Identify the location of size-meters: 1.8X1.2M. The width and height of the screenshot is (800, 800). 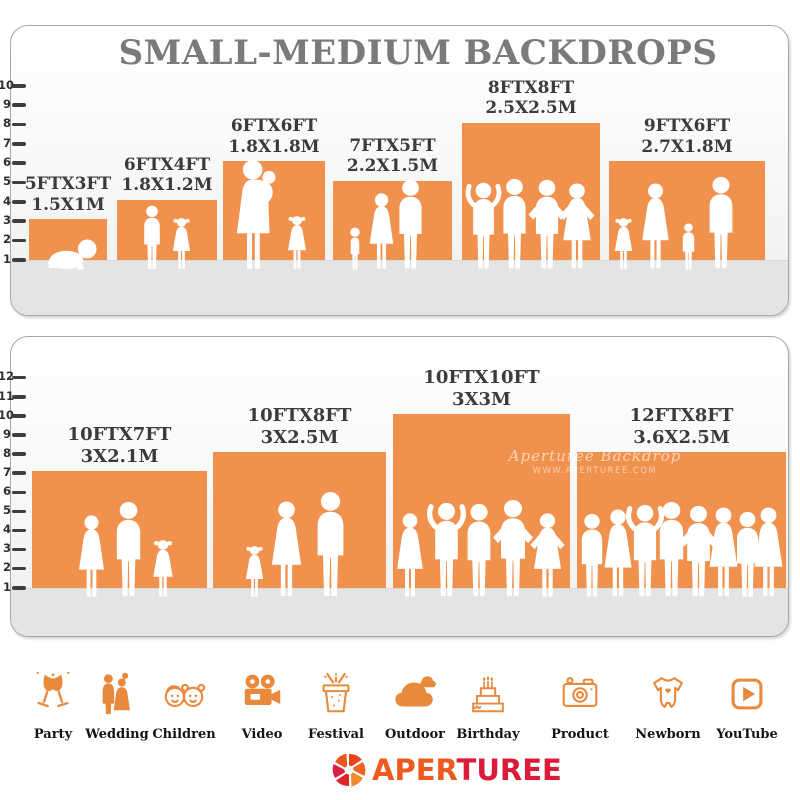
(167, 185).